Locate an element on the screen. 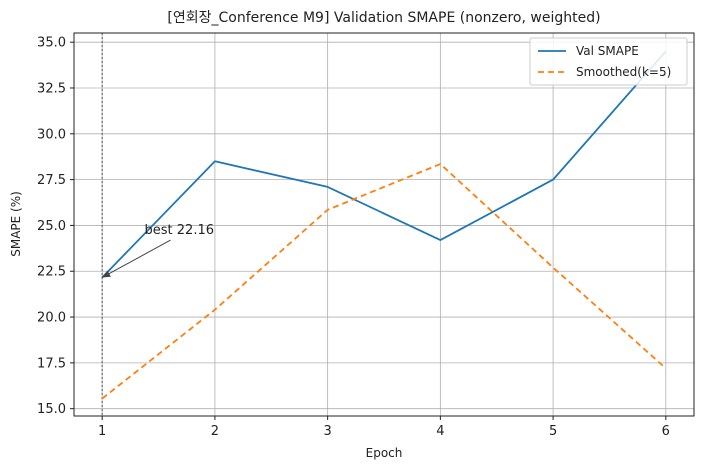 This screenshot has height=474, width=703. annotation-layer: best 22.16 is located at coordinates (158, 250).